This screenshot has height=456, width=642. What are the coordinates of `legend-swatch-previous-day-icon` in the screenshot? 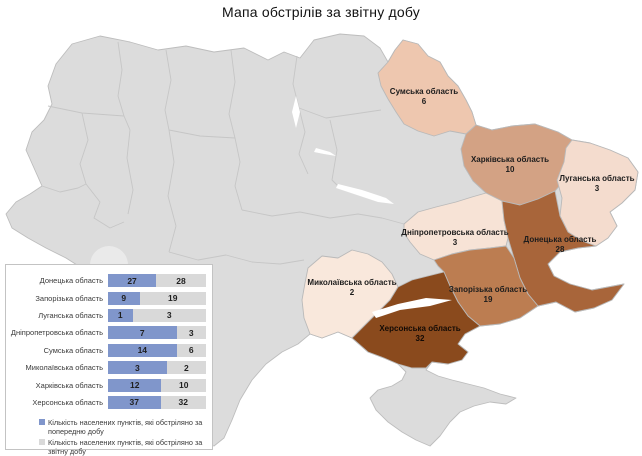 It's located at (42, 422).